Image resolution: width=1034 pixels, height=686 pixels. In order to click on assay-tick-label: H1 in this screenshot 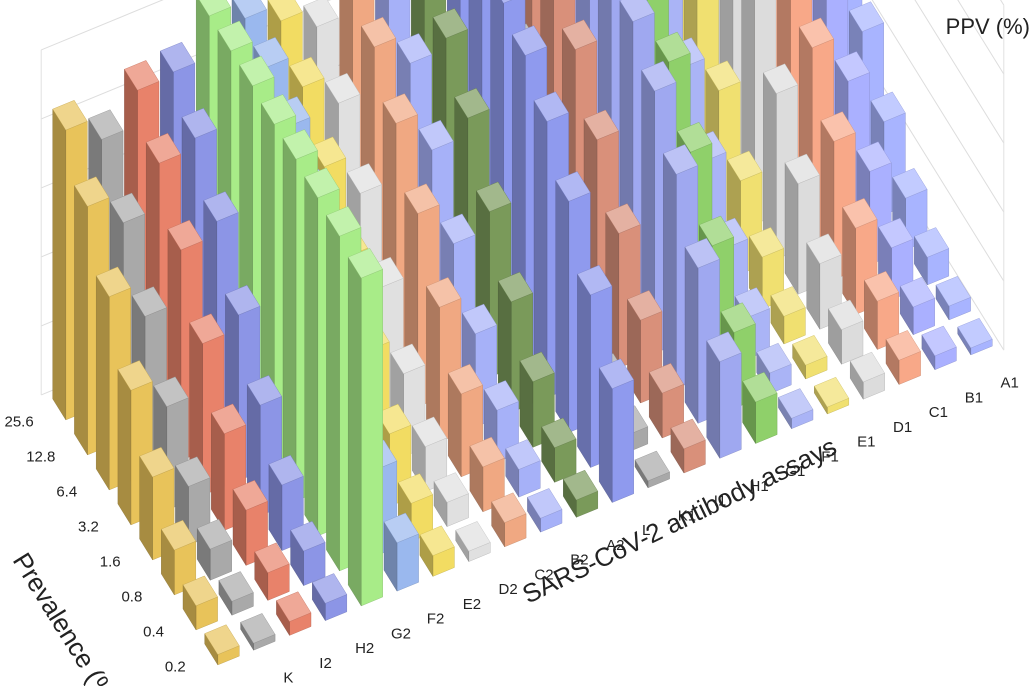, I will do `click(759, 486)`.